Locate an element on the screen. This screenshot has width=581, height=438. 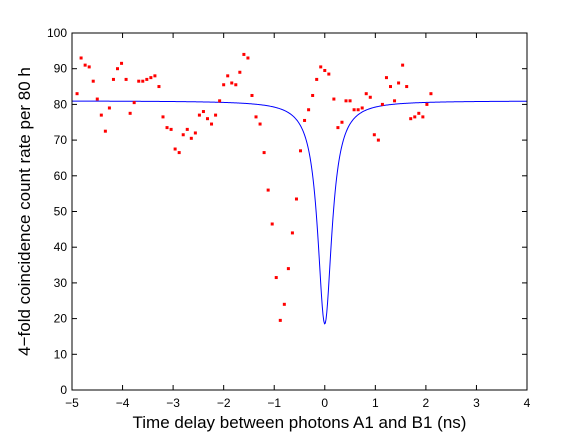
y-tick-label: 80 is located at coordinates (61, 104).